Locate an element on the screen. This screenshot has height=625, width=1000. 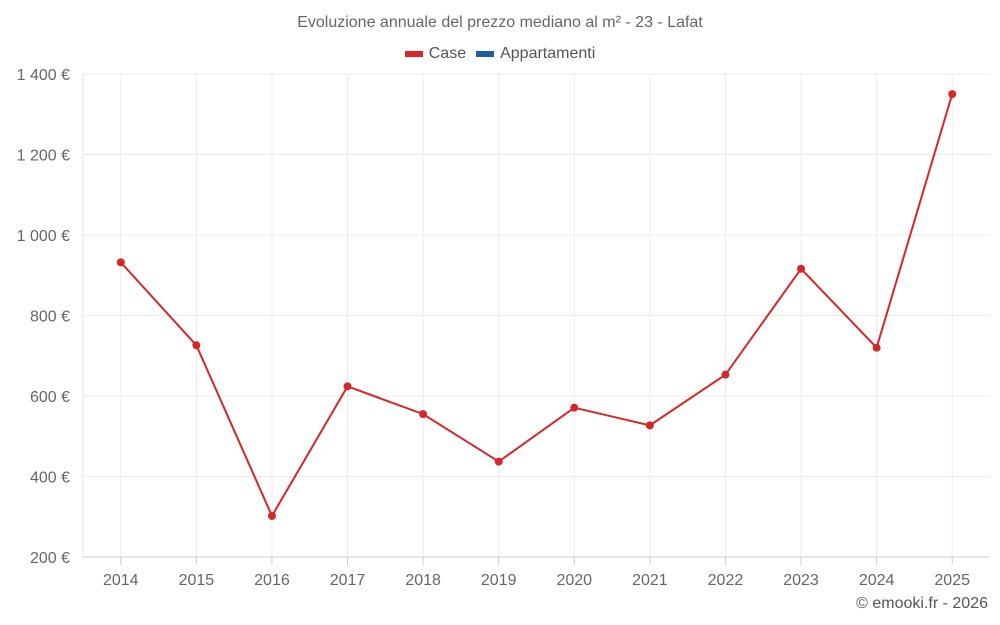
x-tick-label: 2023 is located at coordinates (801, 580).